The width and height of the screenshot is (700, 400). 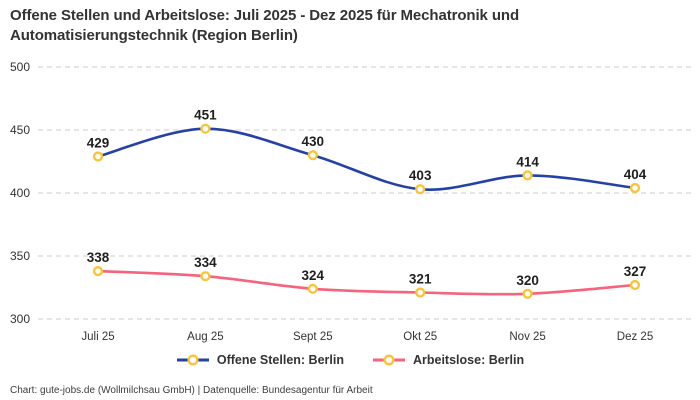 What do you see at coordinates (205, 337) in the screenshot?
I see `x-tick-label: Aug 25` at bounding box center [205, 337].